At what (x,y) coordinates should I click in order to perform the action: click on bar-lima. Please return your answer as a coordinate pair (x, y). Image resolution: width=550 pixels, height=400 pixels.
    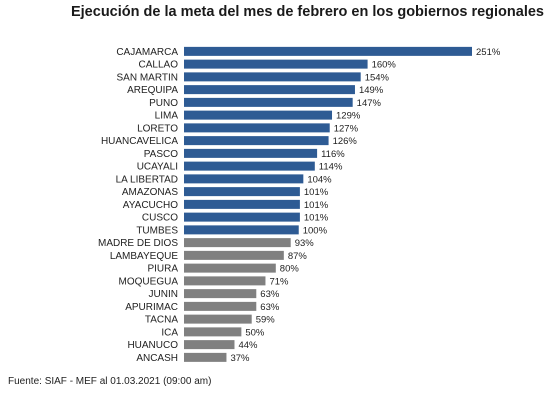
    Looking at the image, I should click on (258, 115).